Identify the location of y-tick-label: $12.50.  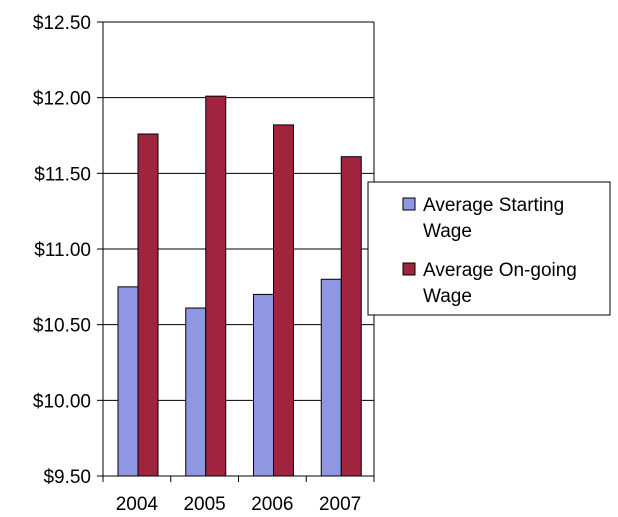
(62, 23).